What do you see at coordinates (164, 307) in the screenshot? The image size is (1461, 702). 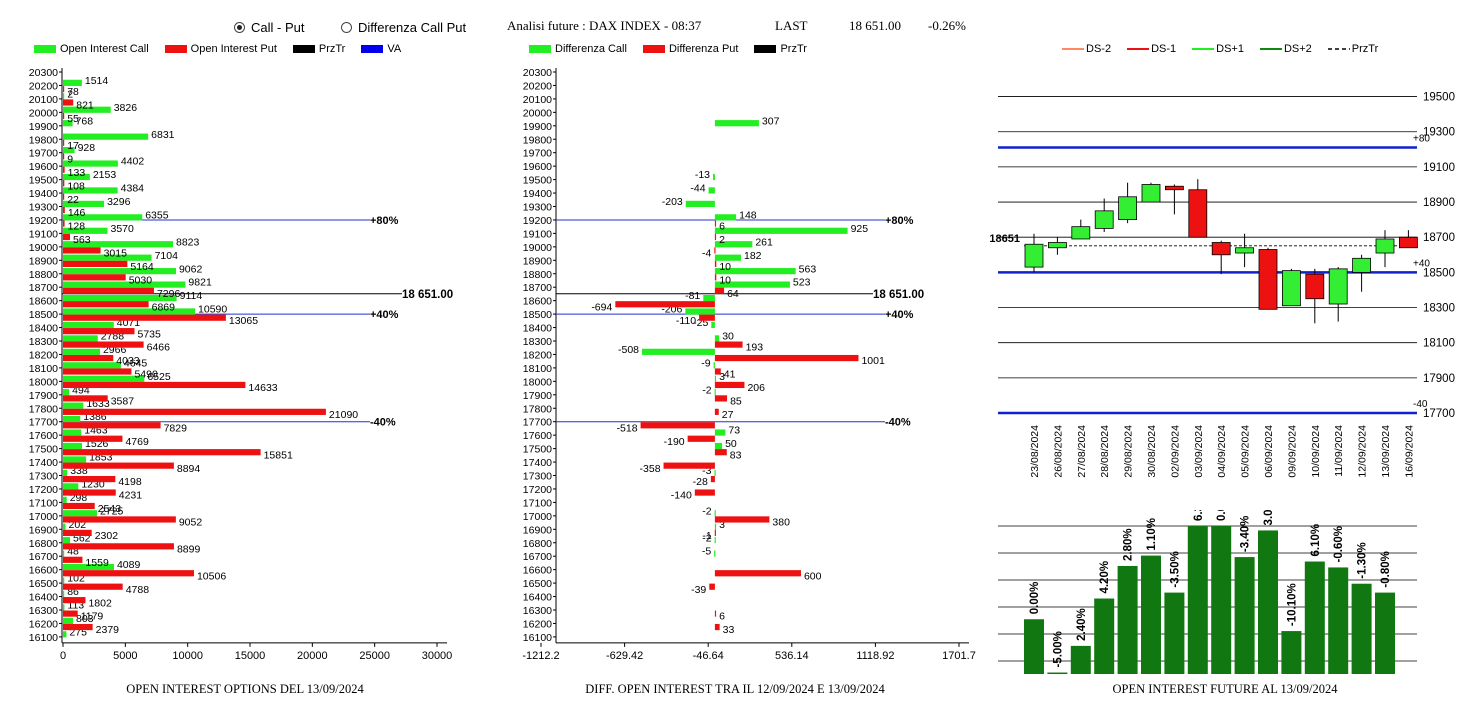 I see `data-label: 6869` at bounding box center [164, 307].